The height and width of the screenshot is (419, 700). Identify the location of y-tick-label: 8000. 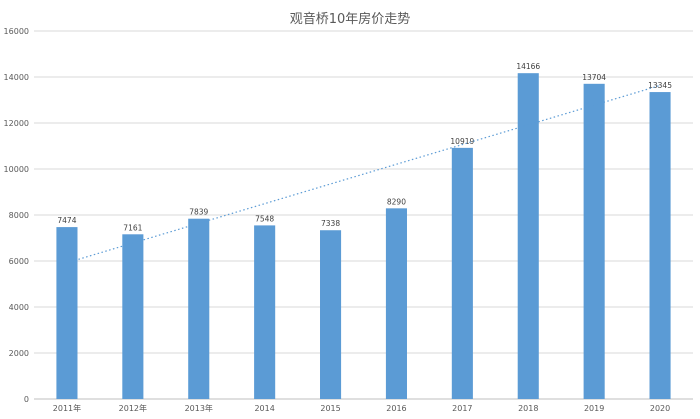
(19, 215).